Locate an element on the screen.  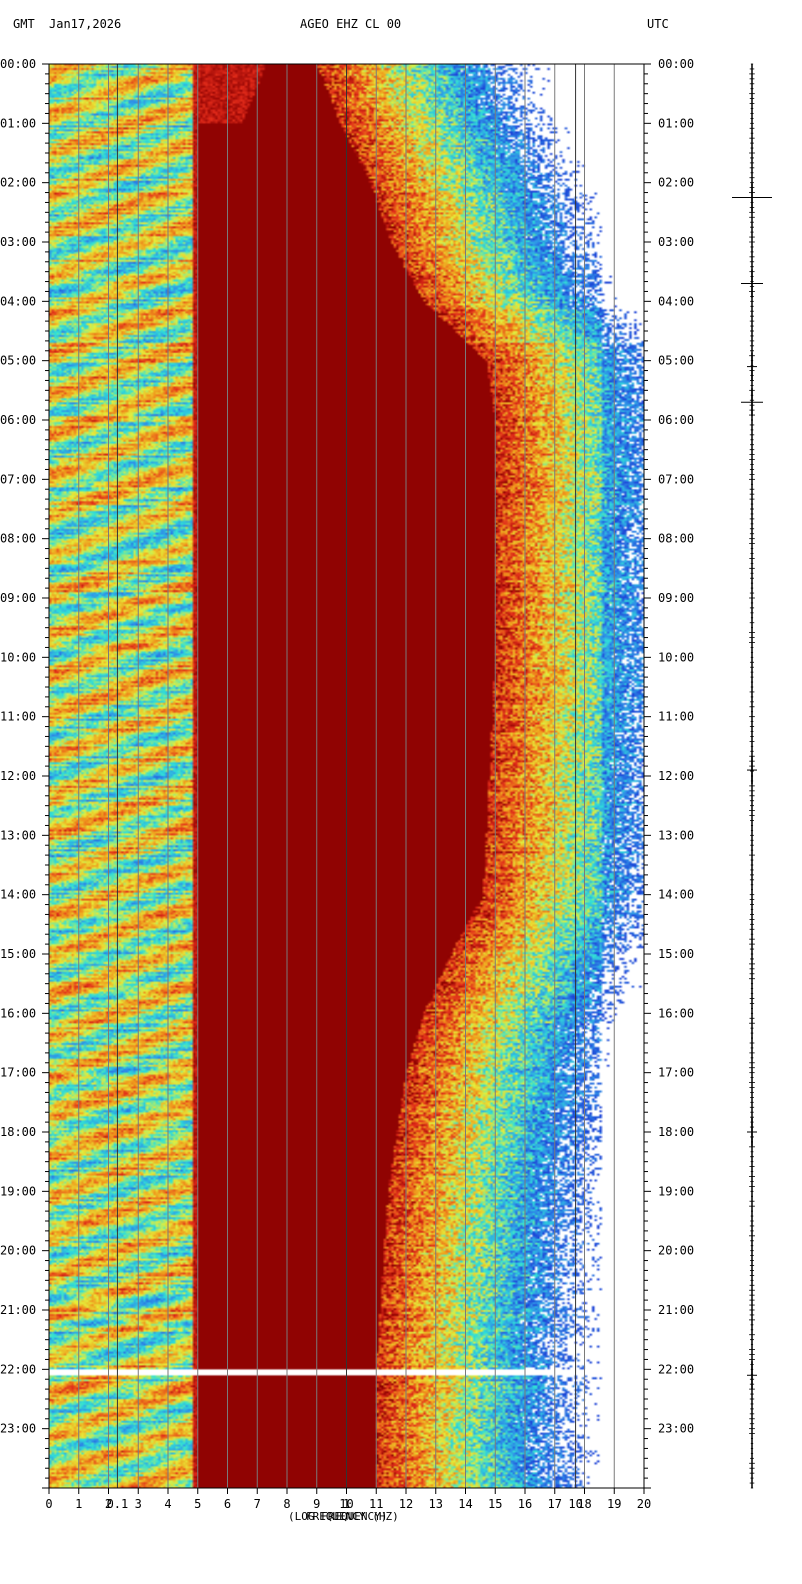
x-tick-label: 19 is located at coordinates (614, 1504).